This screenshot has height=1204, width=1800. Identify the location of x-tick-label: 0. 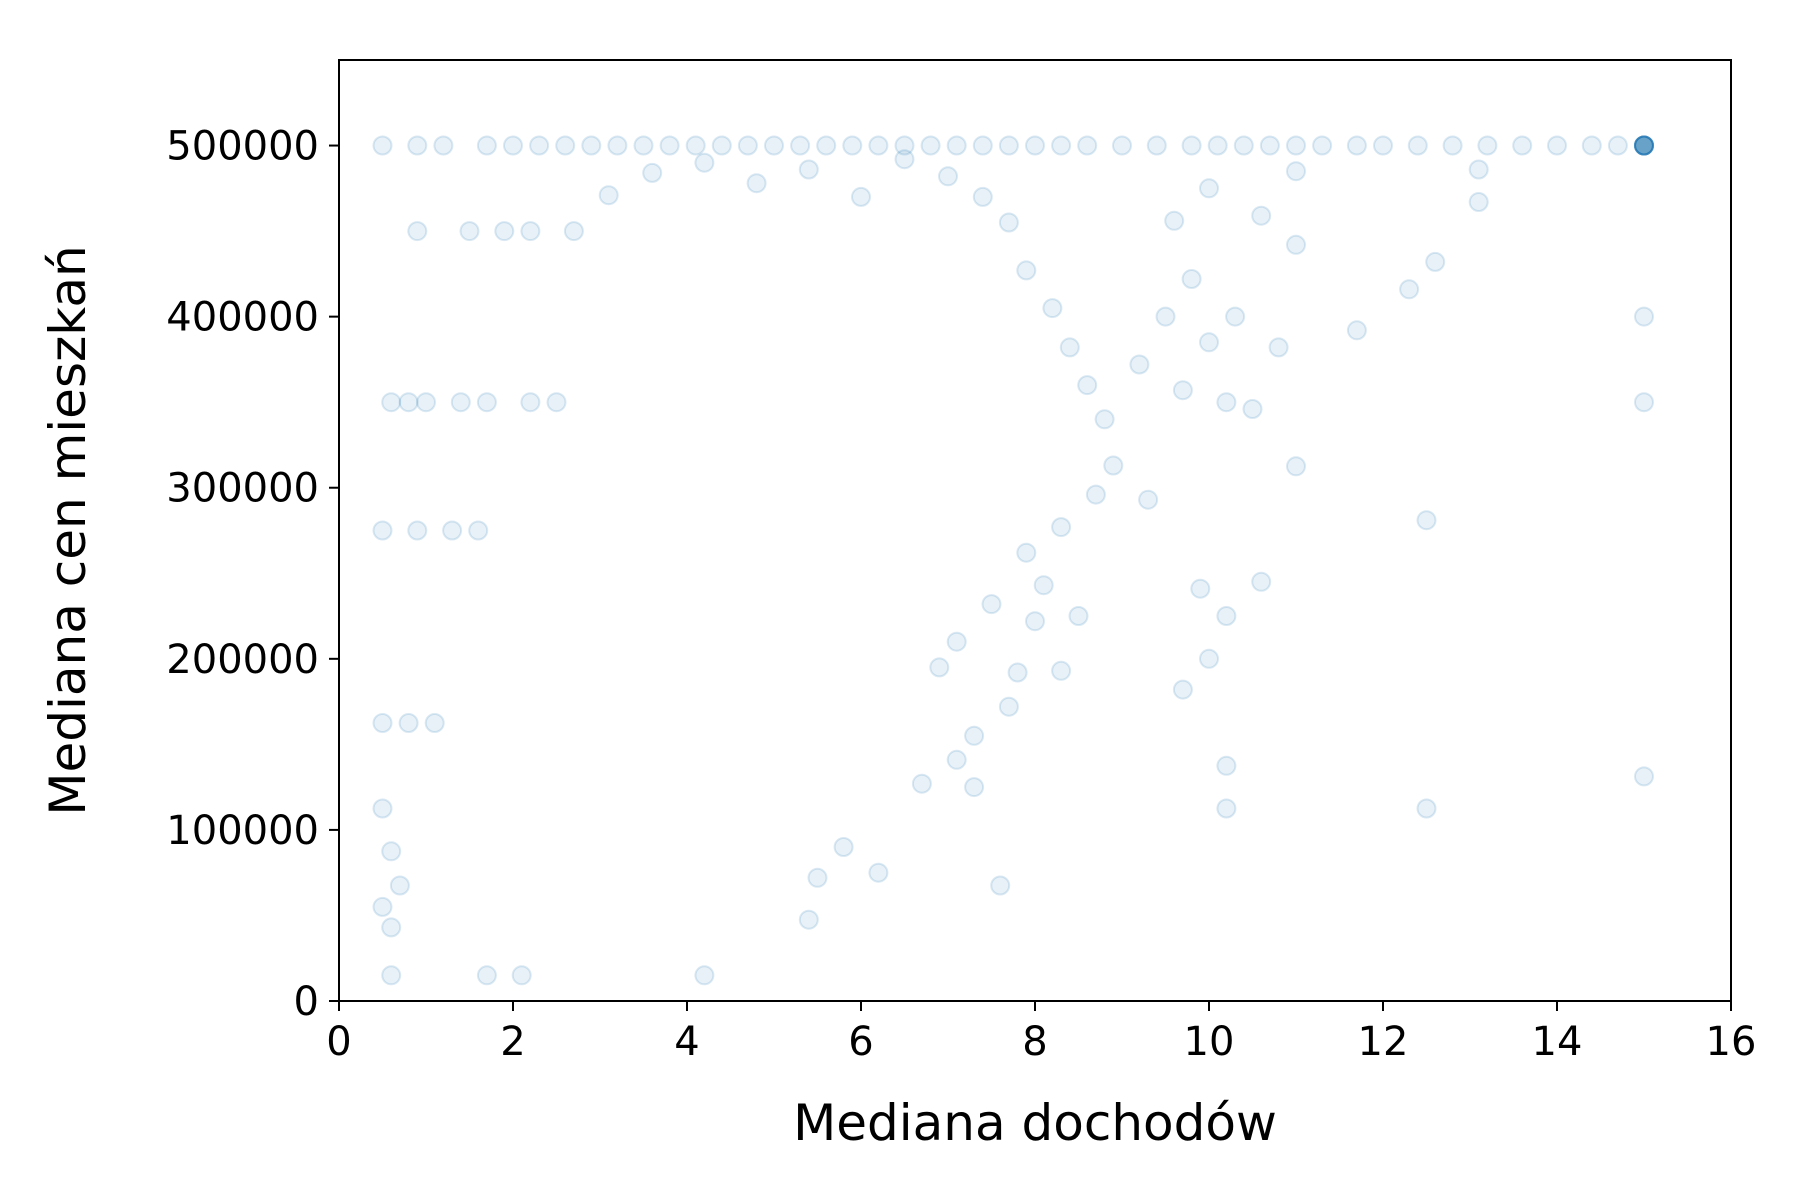
(338, 1042).